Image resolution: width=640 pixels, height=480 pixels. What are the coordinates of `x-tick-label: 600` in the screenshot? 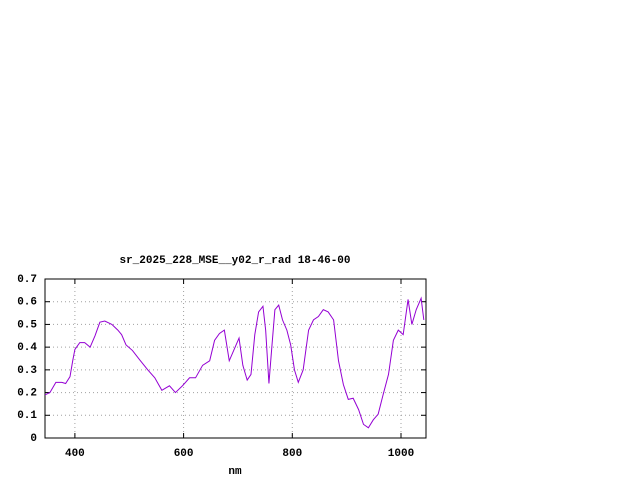 It's located at (184, 454).